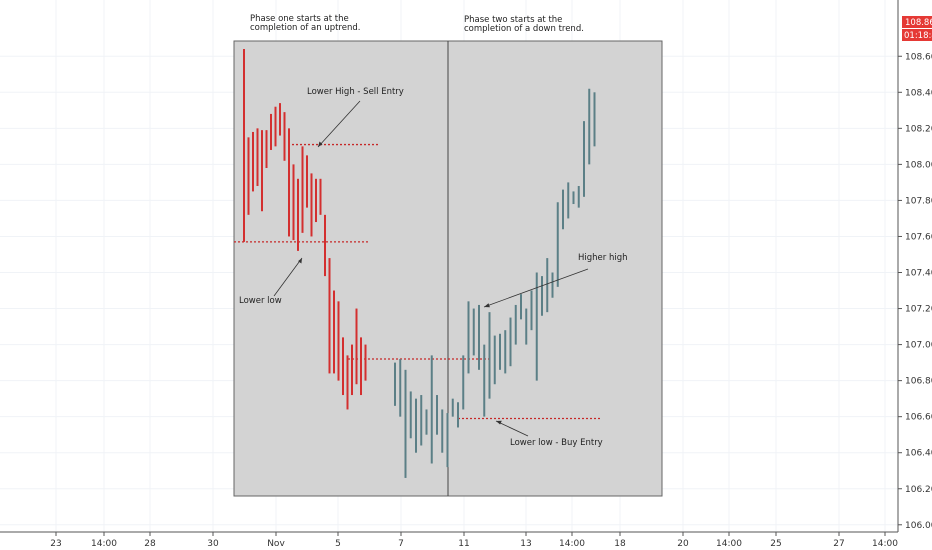 This screenshot has height=550, width=932. Describe the element at coordinates (918, 346) in the screenshot. I see `price-tick-label: 107.000` at that location.